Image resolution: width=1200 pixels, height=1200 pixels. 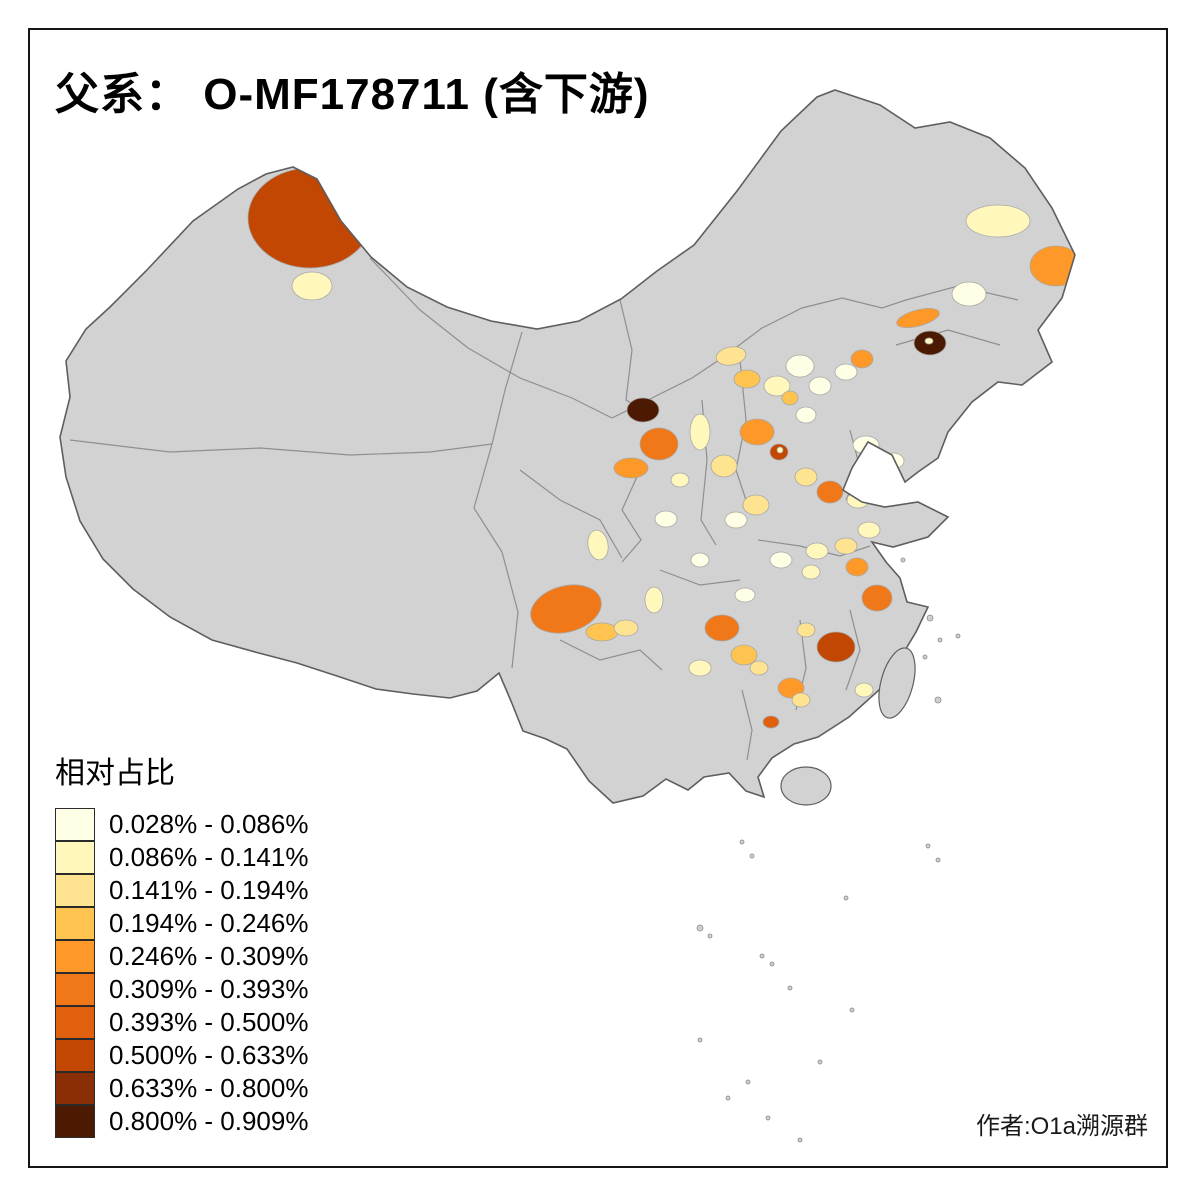 I want to click on legend-label: 0.500% - 0.633%, so click(x=209, y=1055).